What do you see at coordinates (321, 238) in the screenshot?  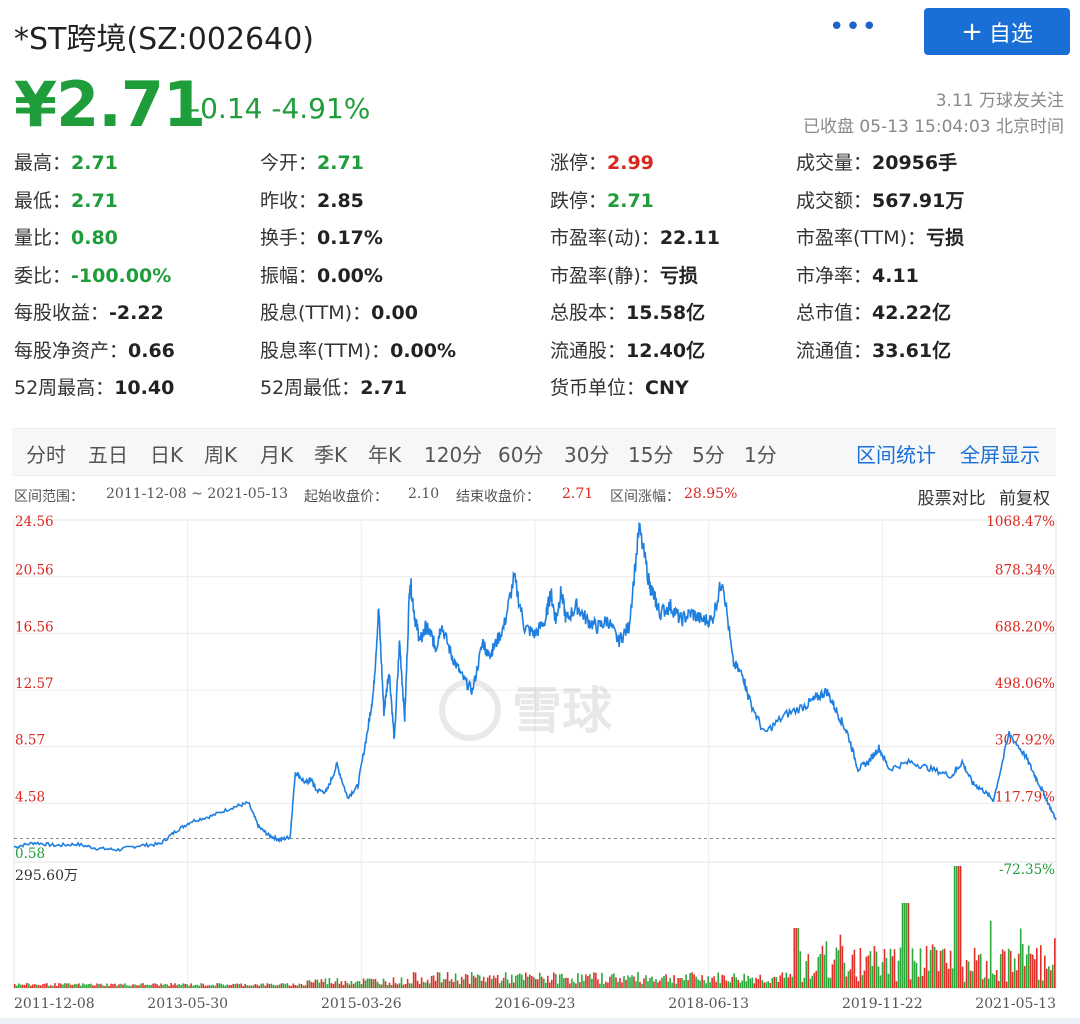 I see `stat-item: 换手：0.17%` at bounding box center [321, 238].